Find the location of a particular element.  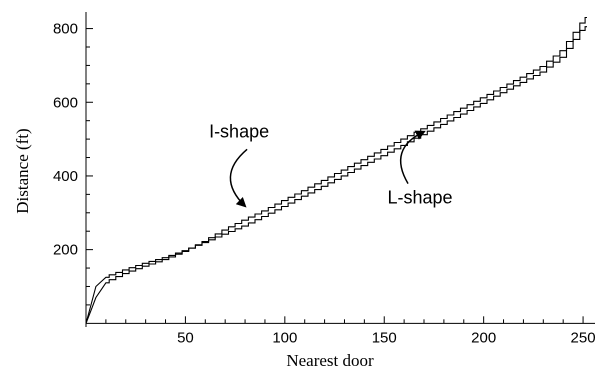

y-axis-label: Distance (ft) is located at coordinates (22, 170).